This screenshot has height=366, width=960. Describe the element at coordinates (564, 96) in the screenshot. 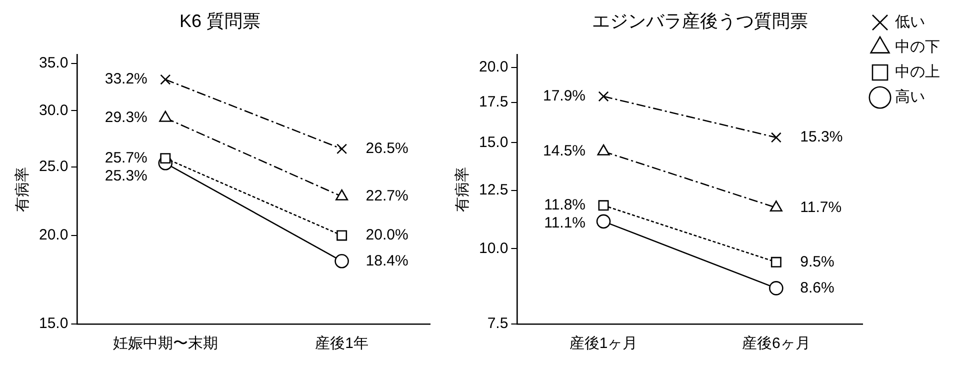

I see `data-label: 17.9%` at that location.